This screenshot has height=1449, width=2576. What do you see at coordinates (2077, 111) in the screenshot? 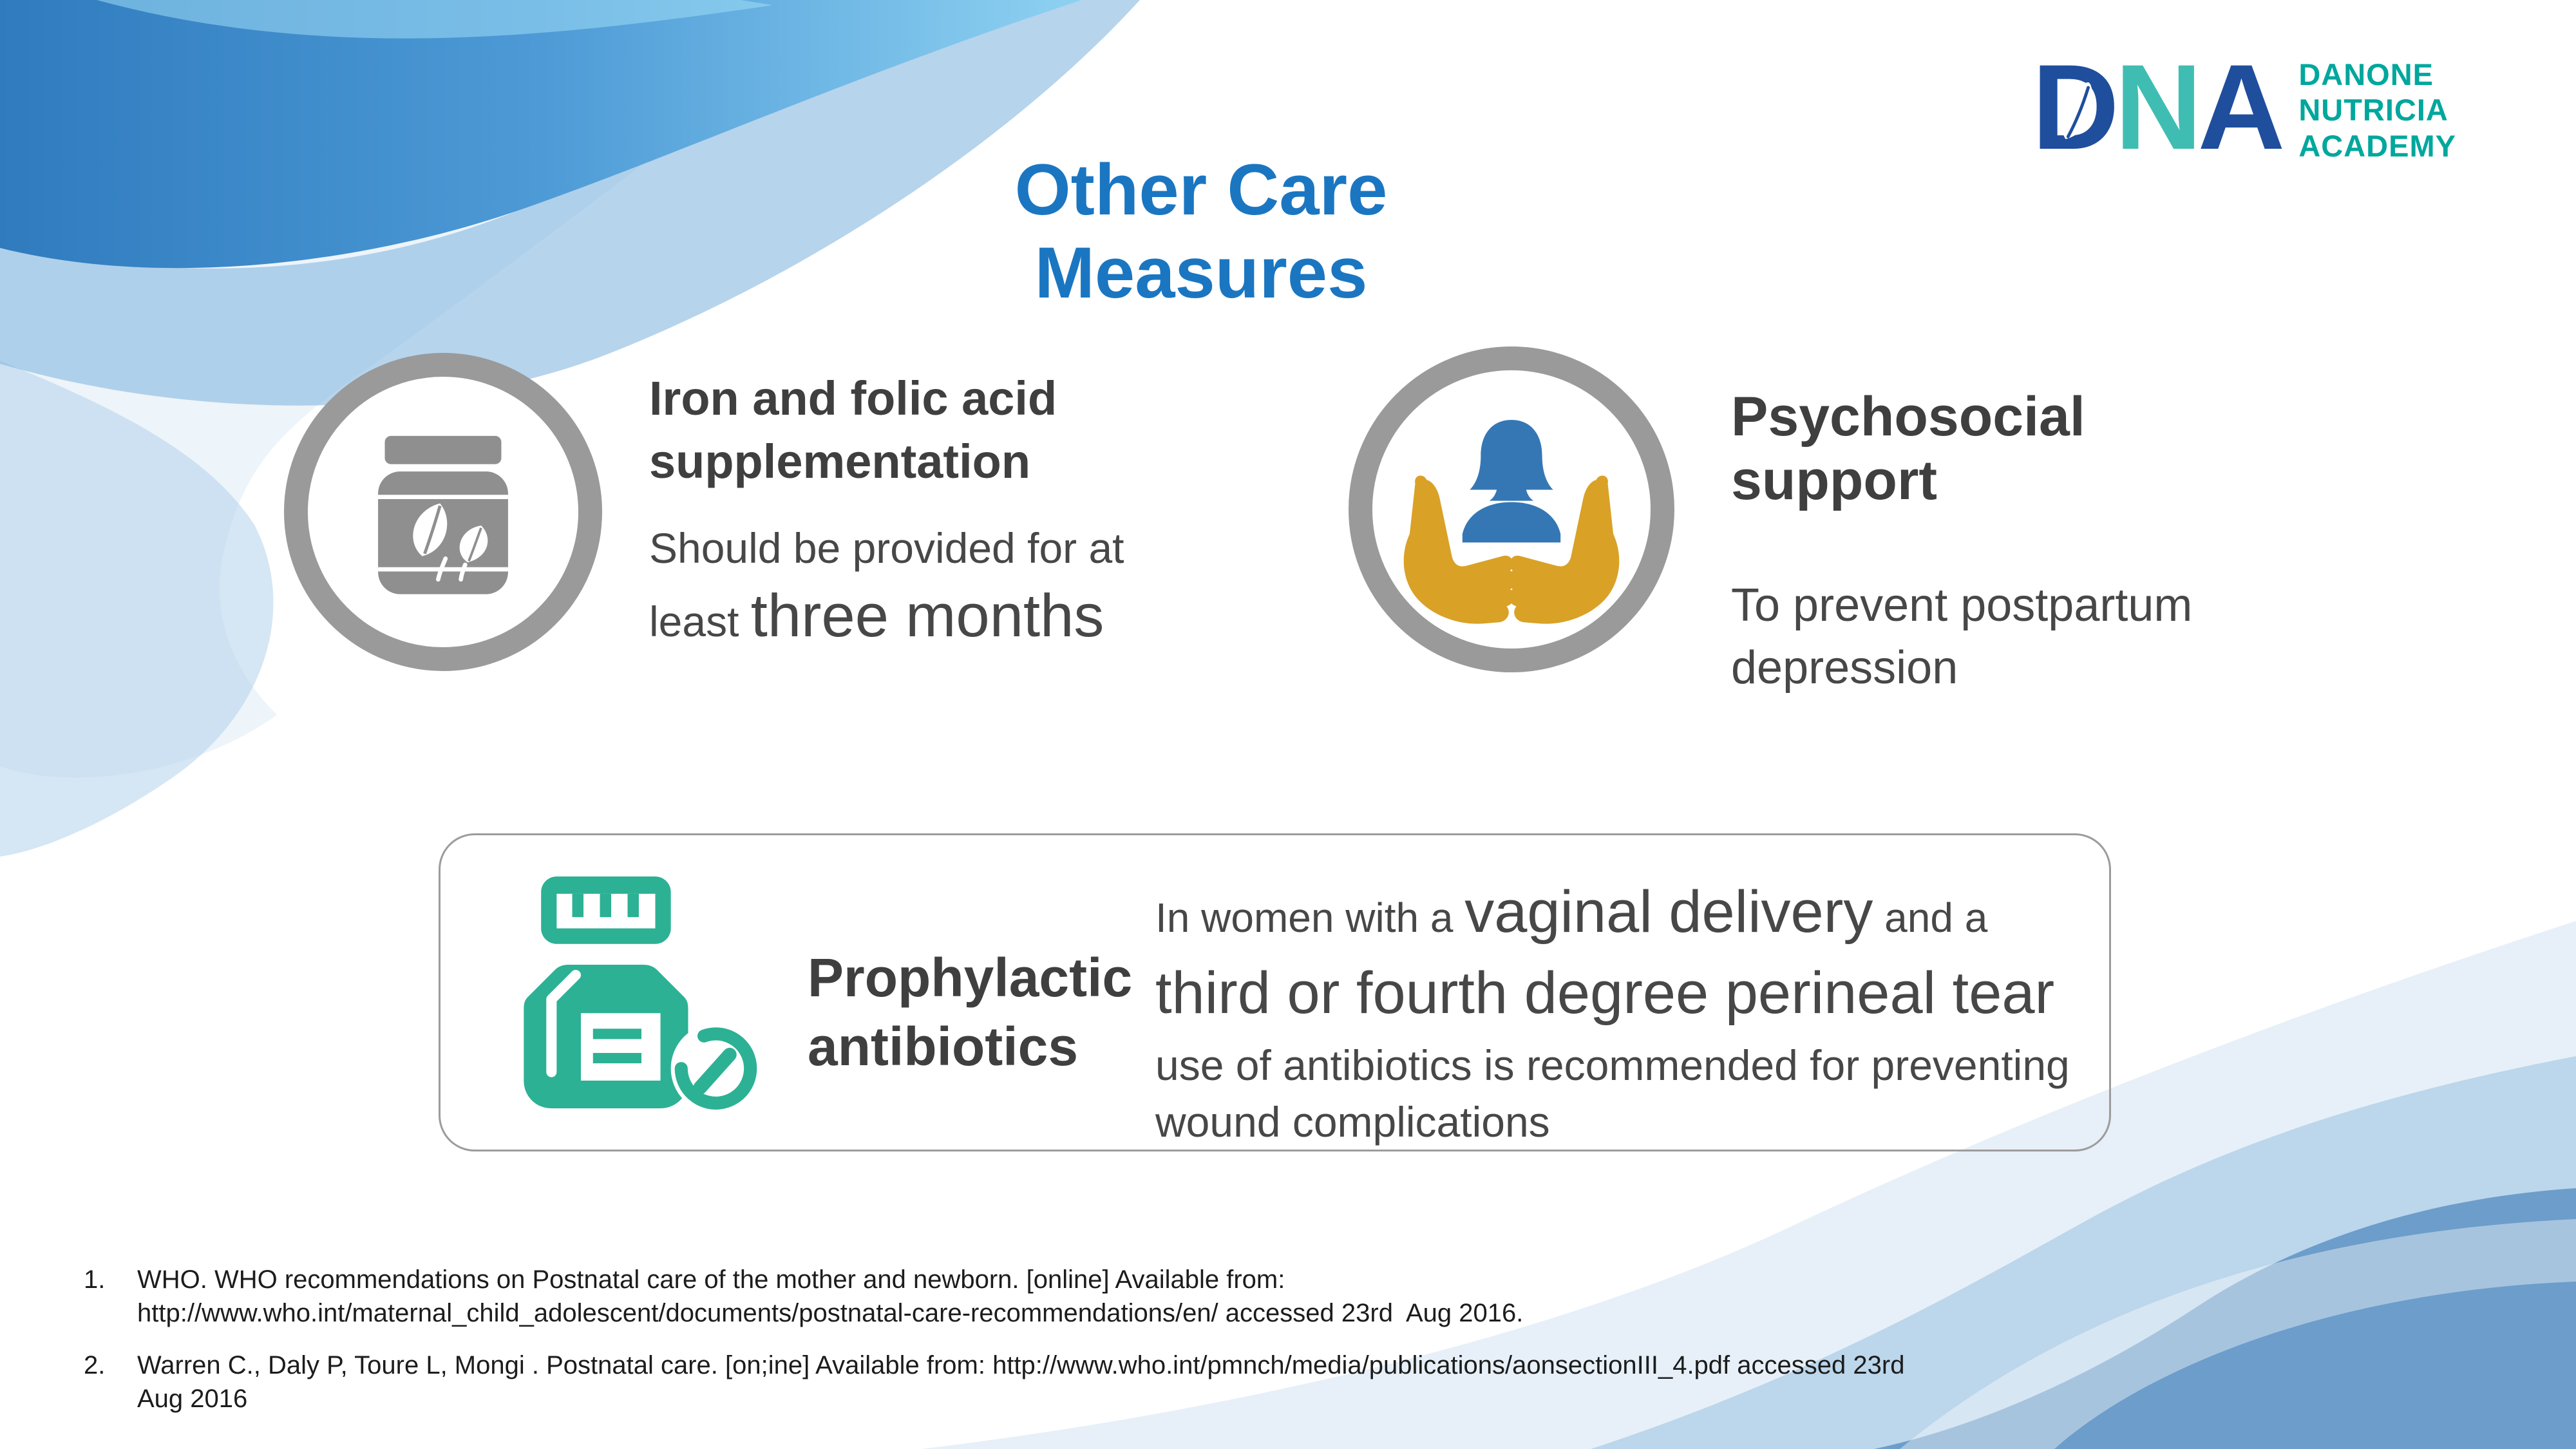
I see `leaf-icon` at bounding box center [2077, 111].